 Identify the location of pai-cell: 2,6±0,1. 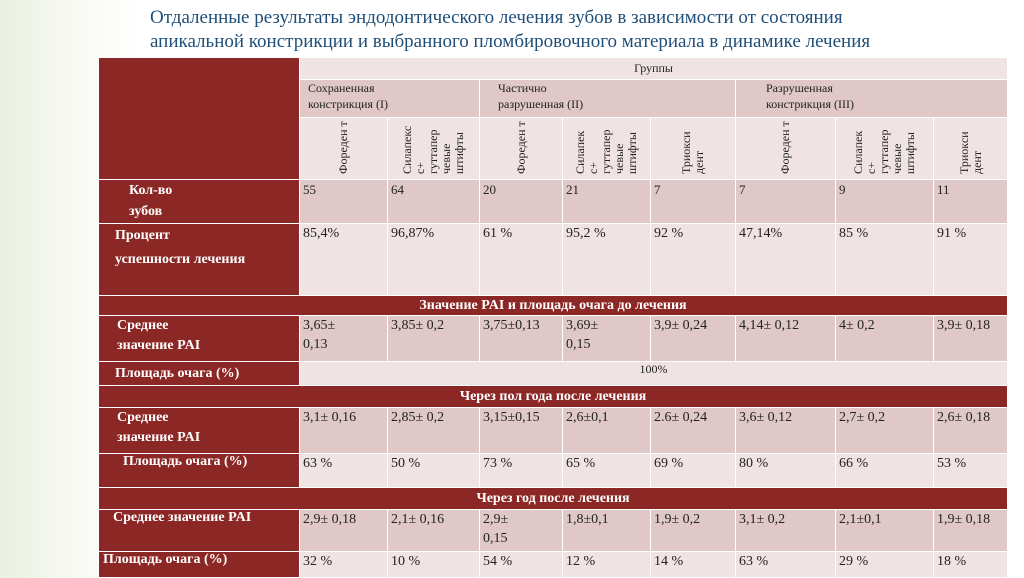
(606, 430).